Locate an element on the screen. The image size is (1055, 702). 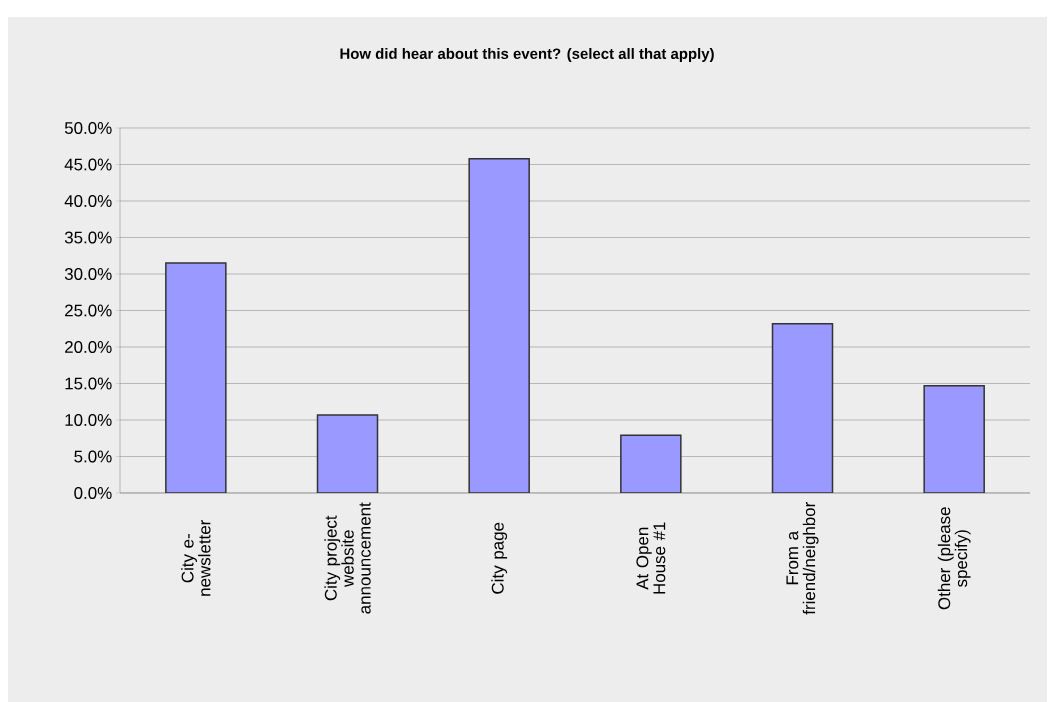
y-tick-label: 40.0% is located at coordinates (88, 200).